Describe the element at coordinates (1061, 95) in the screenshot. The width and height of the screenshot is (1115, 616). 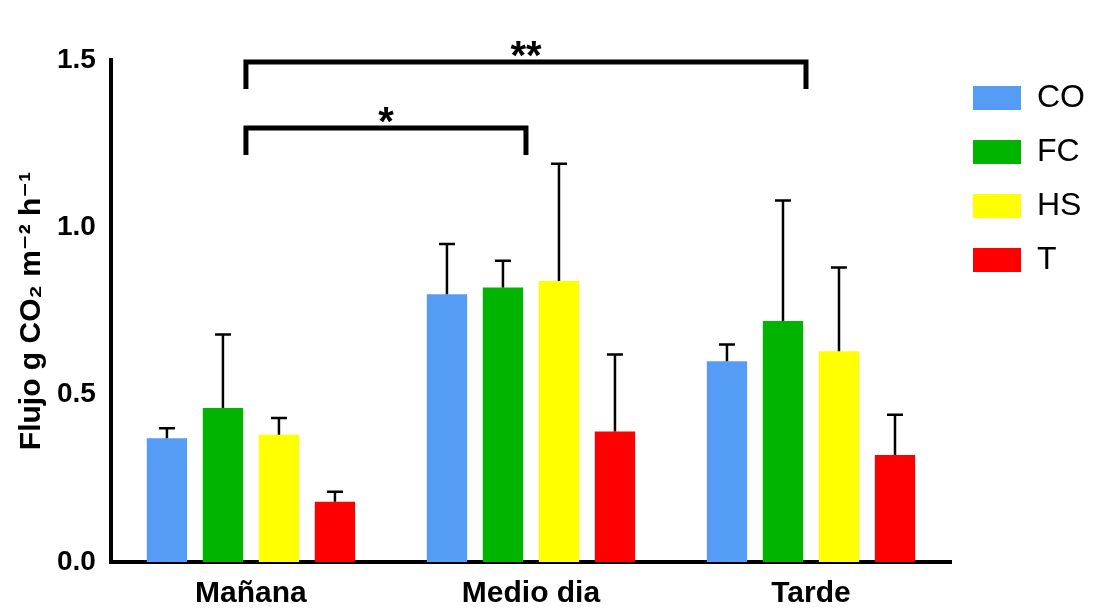
I see `legend-label: CO` at that location.